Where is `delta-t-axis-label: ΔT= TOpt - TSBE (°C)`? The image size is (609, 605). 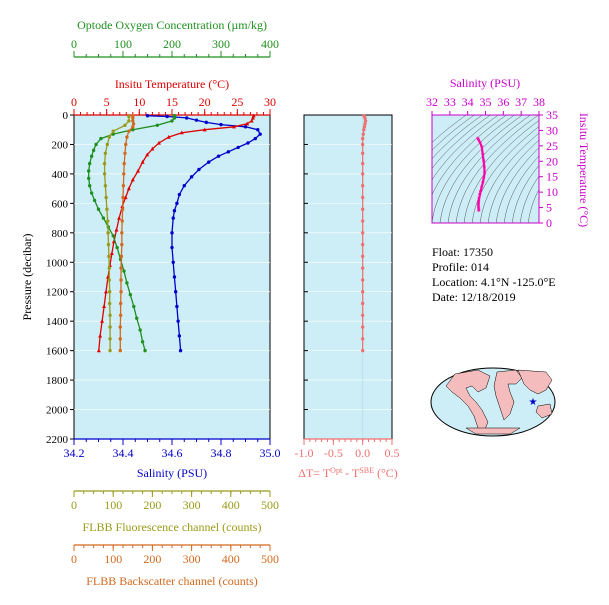
delta-t-axis-label: ΔT= TOpt - TSBE (°C) is located at coordinates (348, 473).